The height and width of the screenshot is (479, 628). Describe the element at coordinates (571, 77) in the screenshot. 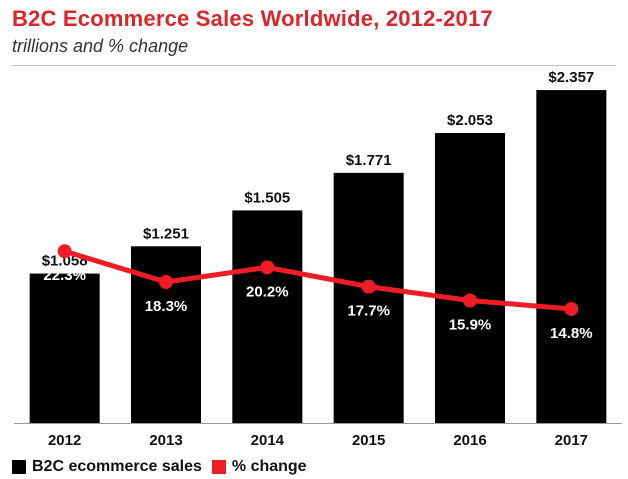

I see `bar-value-label-2017: $2.357` at that location.